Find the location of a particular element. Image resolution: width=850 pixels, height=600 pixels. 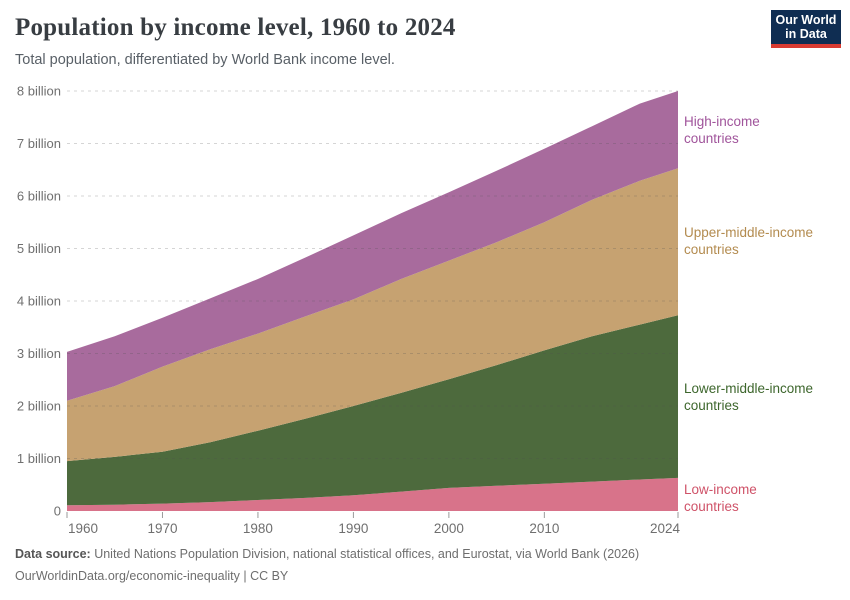

footer-source-label: Data source: is located at coordinates (53, 554).